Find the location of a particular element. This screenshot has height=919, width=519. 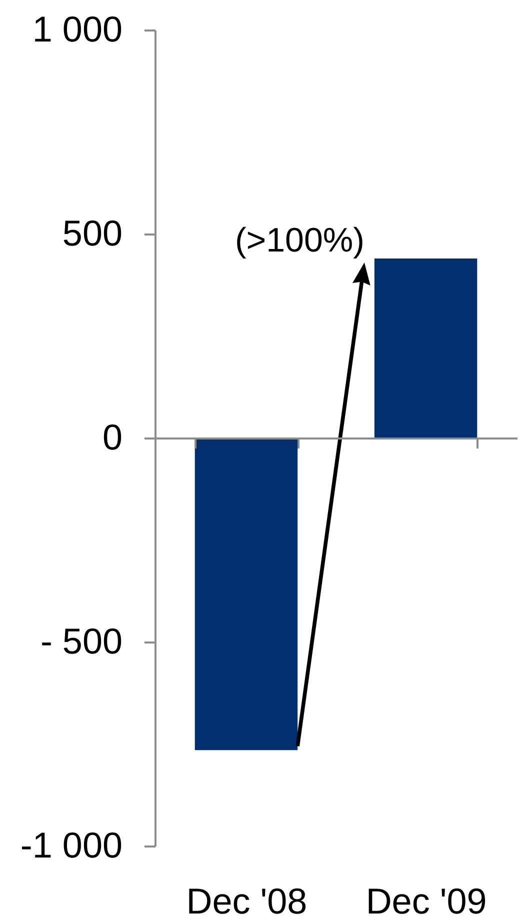

y-tick-label: - 500 is located at coordinates (81, 641).